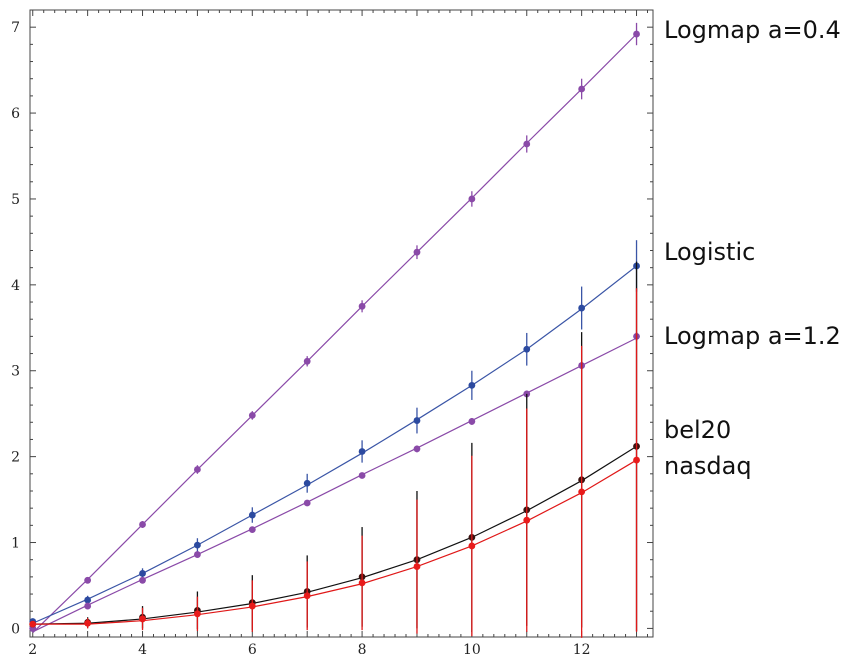 The image size is (856, 655). I want to click on x-tick-label: 4, so click(142, 648).